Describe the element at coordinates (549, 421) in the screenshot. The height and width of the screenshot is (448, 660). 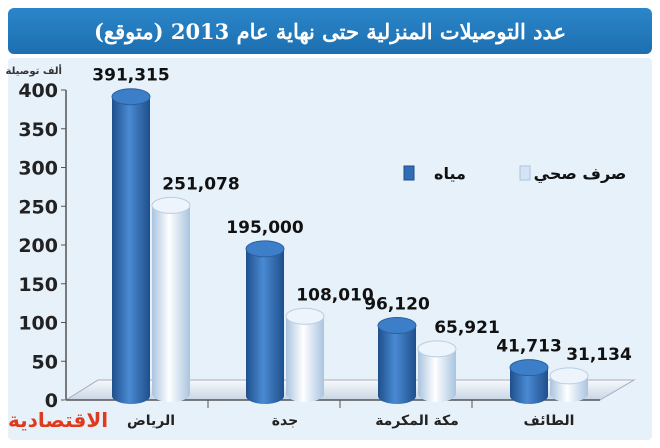
I see `x-tick-label: الطائف` at that location.